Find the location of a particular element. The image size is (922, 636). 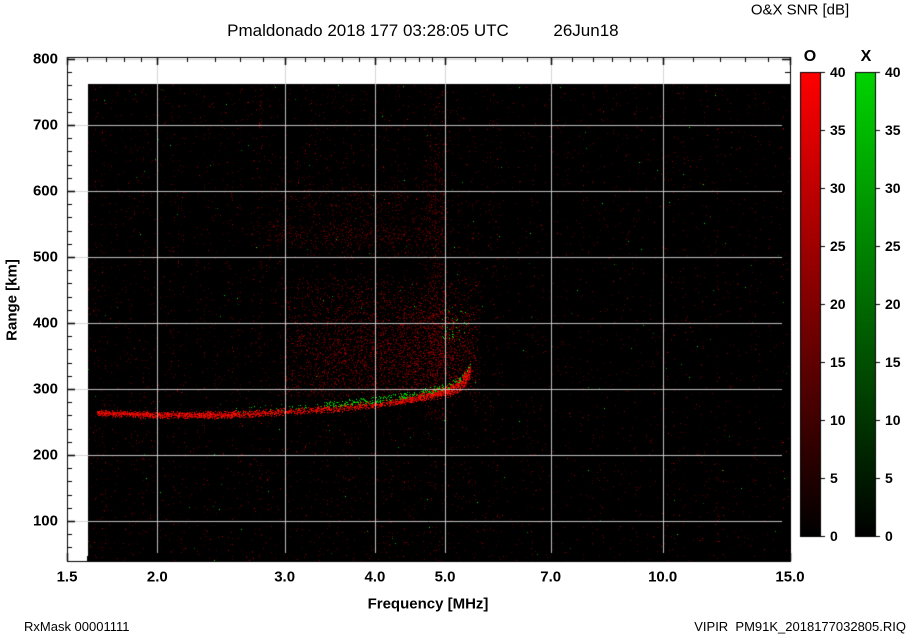

y-tick-label: 700 is located at coordinates (45, 125).